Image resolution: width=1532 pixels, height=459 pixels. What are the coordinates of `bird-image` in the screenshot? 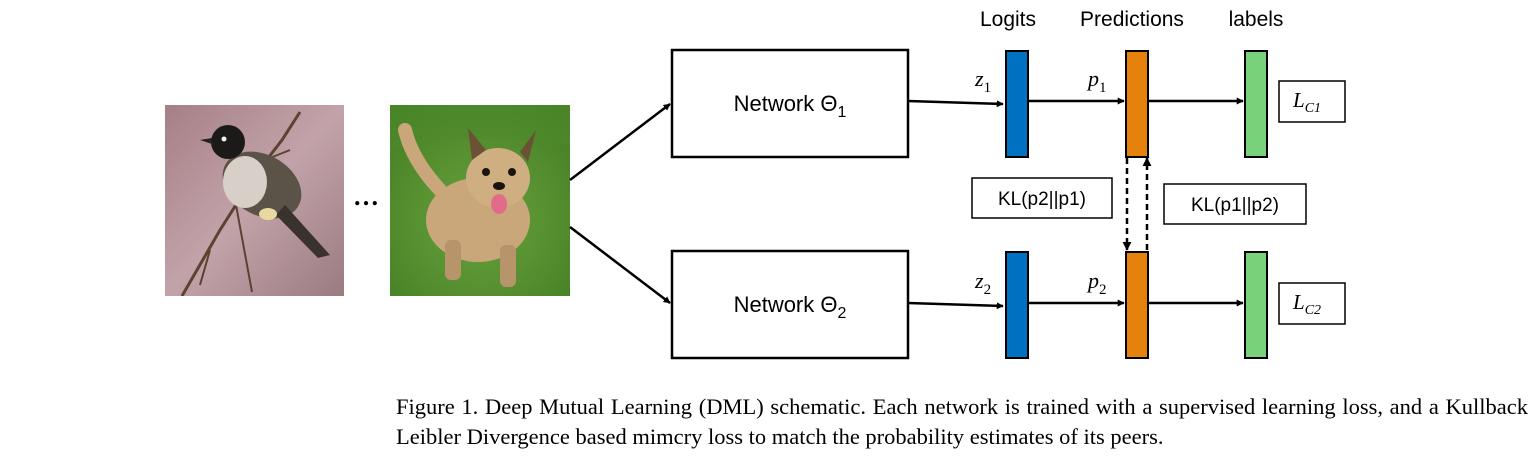 It's located at (254, 200).